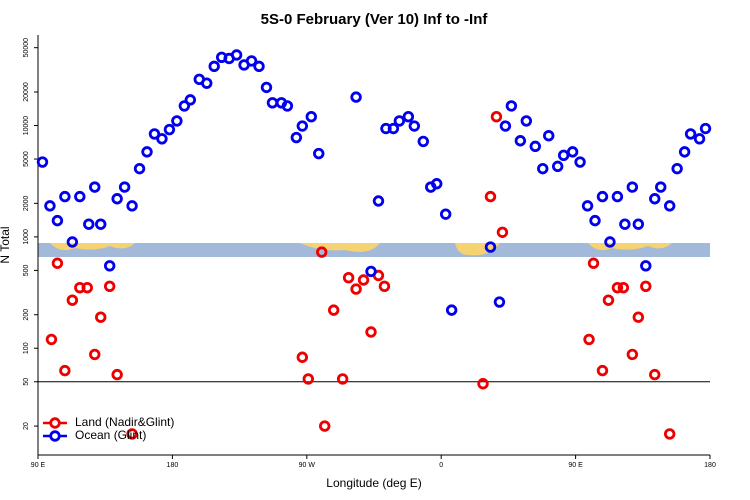  I want to click on y-tick-label: 5000, so click(26, 159).